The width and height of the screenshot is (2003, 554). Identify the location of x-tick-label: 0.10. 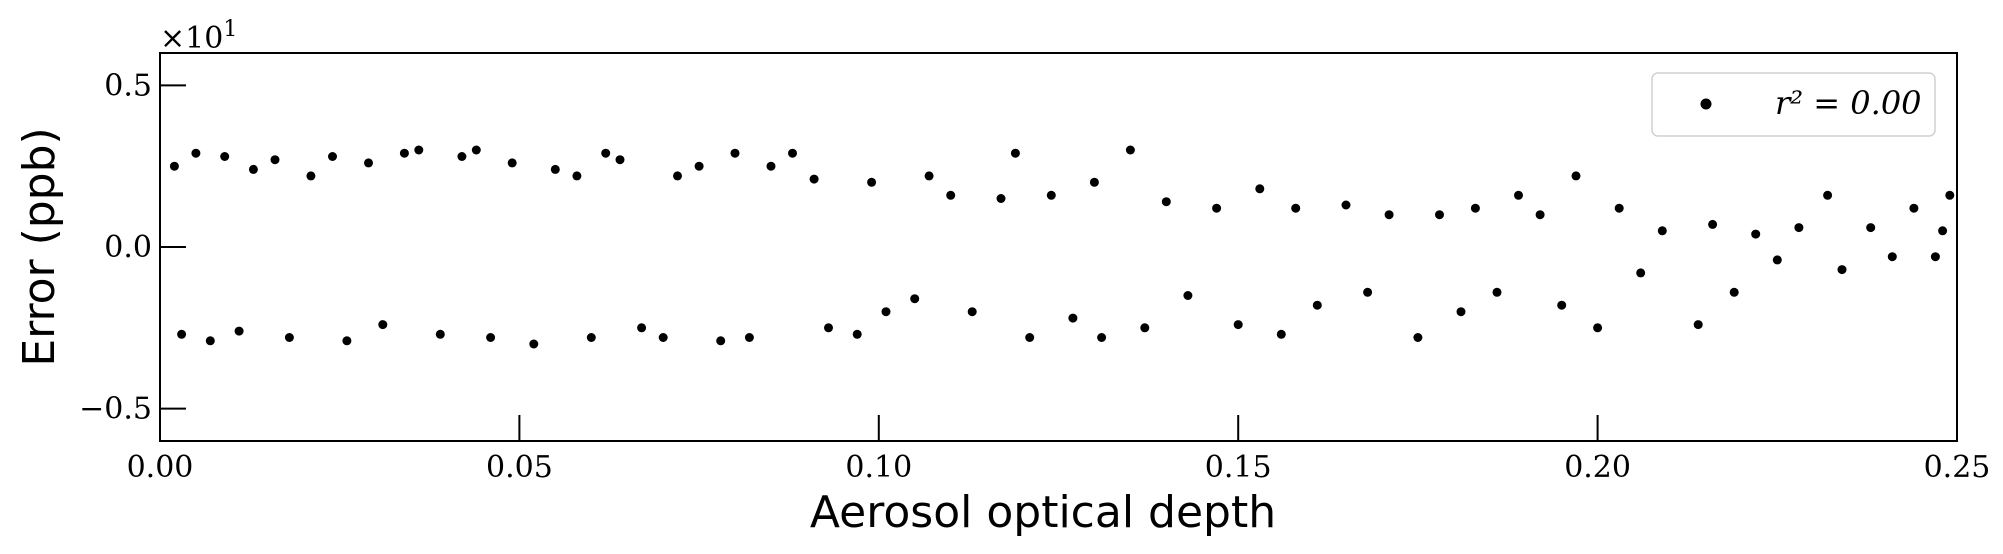
(878, 467).